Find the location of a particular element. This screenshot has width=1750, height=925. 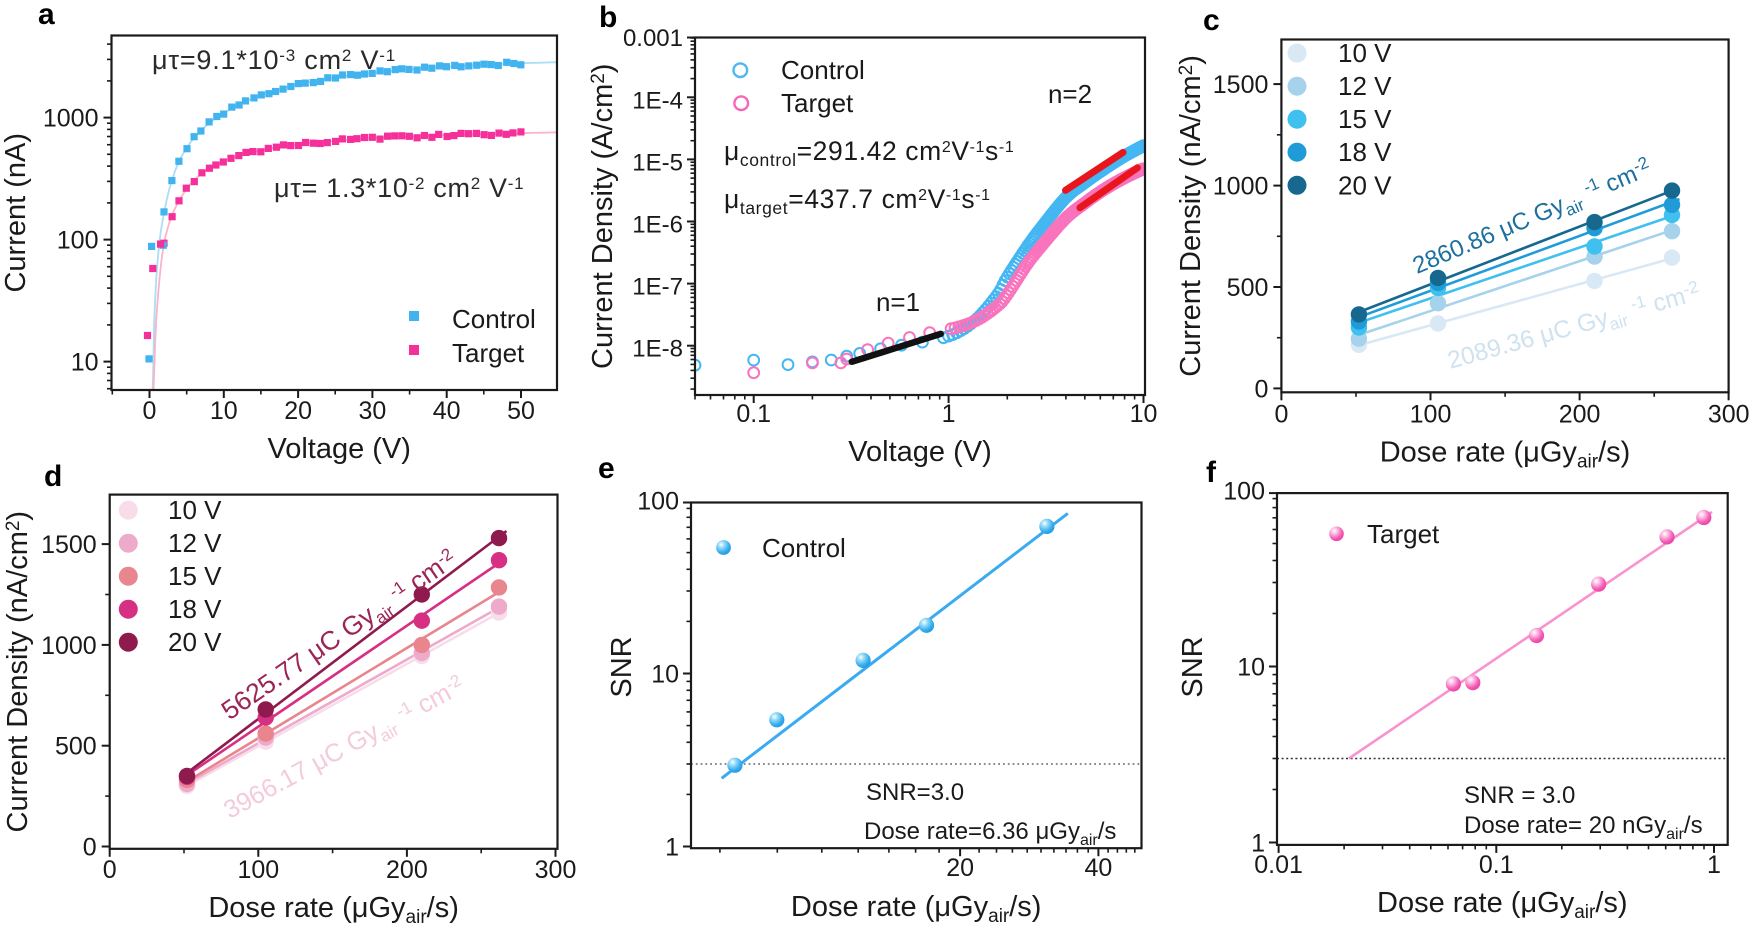

svg-text: 1E-5 is located at coordinates (657, 162).